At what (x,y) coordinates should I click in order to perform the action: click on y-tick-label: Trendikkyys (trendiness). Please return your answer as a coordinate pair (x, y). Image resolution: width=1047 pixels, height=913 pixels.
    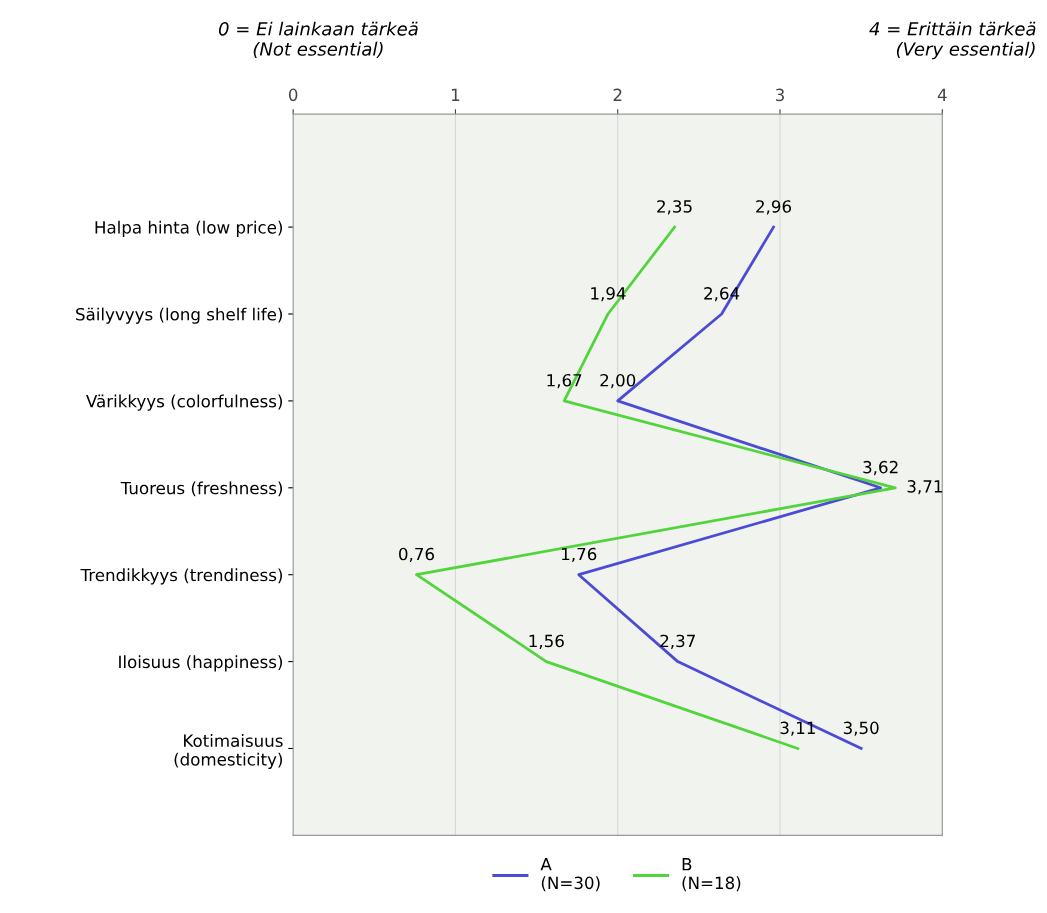
    Looking at the image, I should click on (181, 576).